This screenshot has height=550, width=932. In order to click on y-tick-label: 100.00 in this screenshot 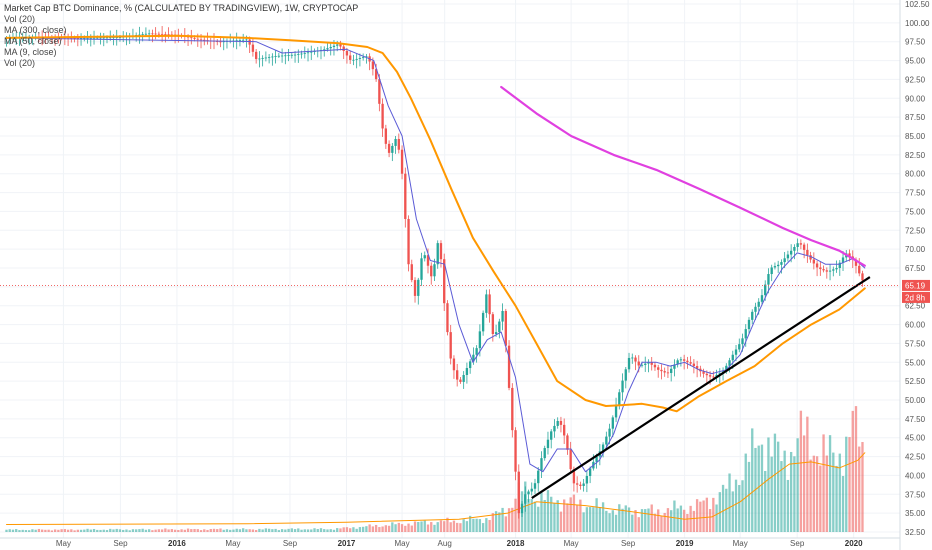, I will do `click(917, 23)`.